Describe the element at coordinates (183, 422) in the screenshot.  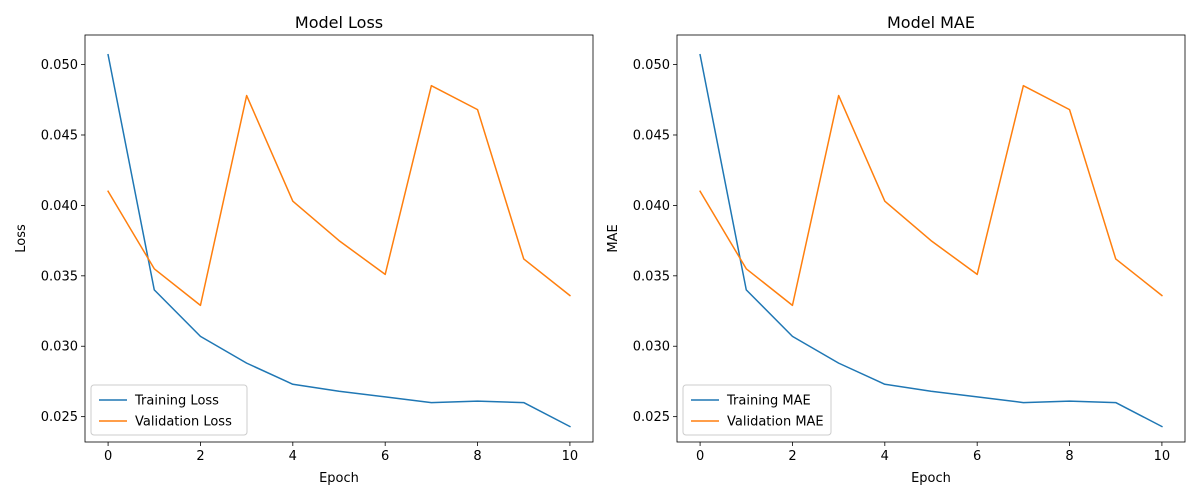
I see `legend-label: Validation Loss` at that location.